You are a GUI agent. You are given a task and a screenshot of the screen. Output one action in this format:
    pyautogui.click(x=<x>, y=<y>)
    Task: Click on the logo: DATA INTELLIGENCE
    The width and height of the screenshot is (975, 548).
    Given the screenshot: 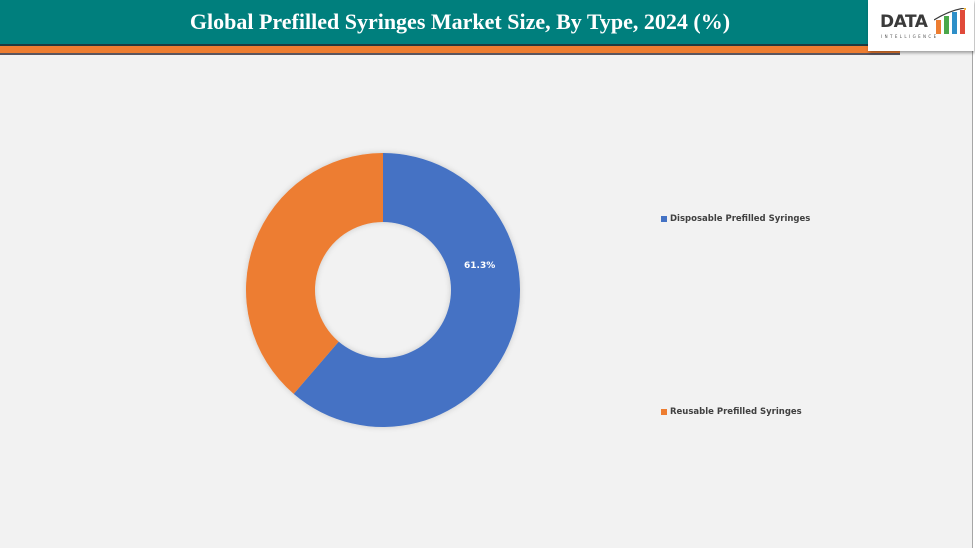 What is the action you would take?
    pyautogui.click(x=921, y=25)
    